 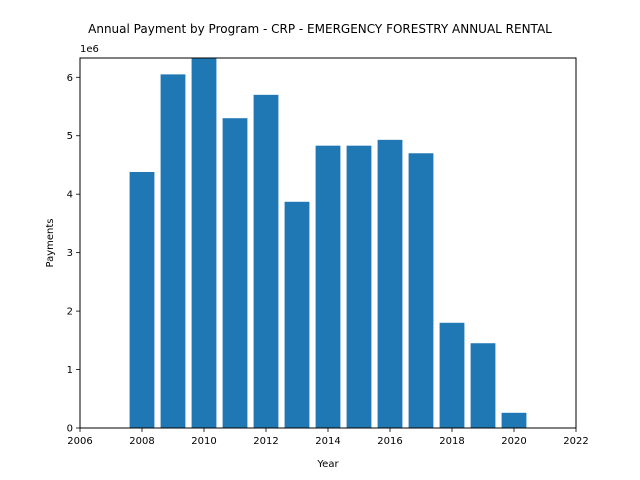 What do you see at coordinates (204, 243) in the screenshot?
I see `bar-2010` at bounding box center [204, 243].